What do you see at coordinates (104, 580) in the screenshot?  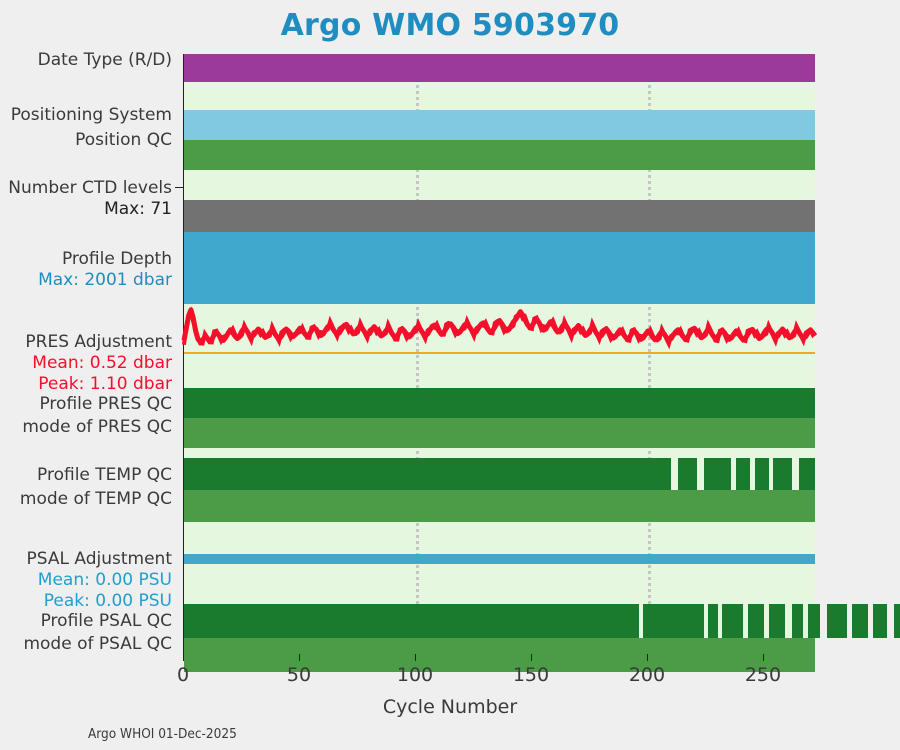 I see `y-label-psal-adjustment-note1: Mean: 0.00 PSU` at bounding box center [104, 580].